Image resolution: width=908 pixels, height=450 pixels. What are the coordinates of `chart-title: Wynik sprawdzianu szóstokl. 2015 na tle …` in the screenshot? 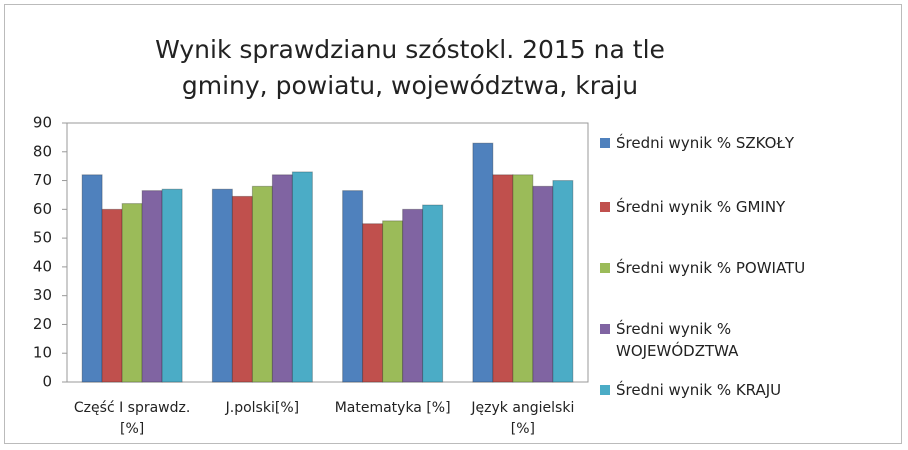 It's located at (410, 67).